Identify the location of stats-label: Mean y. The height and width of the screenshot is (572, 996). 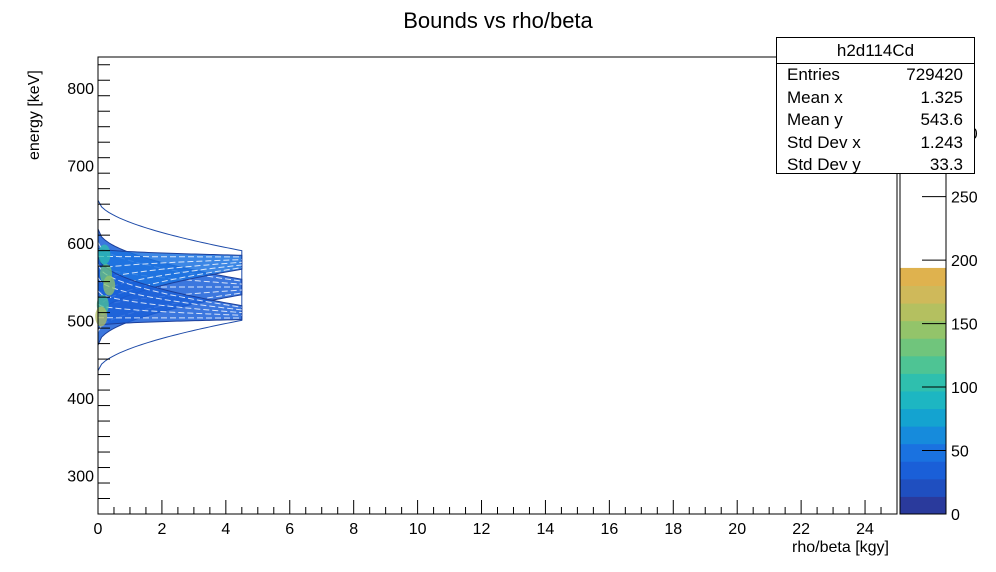
(815, 119).